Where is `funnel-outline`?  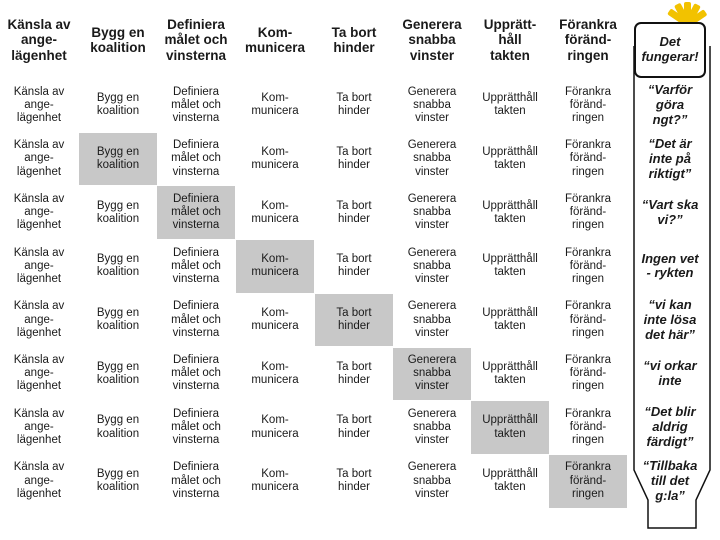 funnel-outline is located at coordinates (672, 287).